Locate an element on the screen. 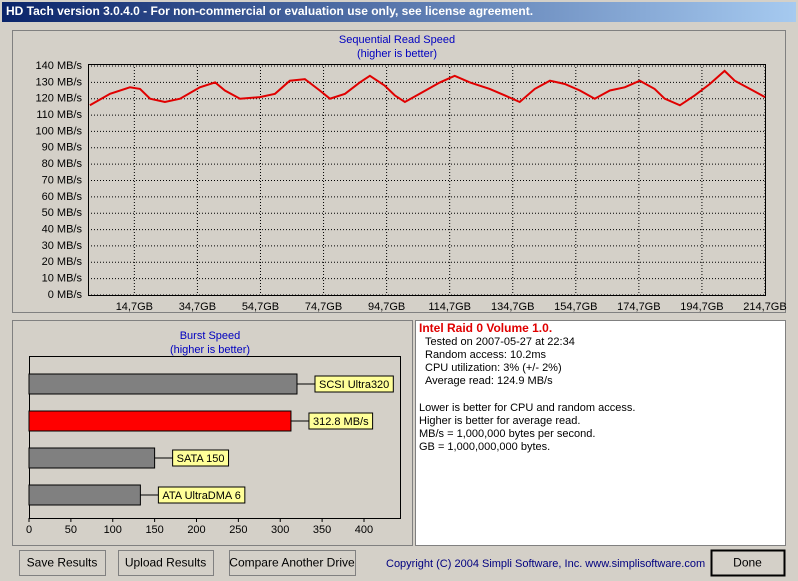  y-tick-label: 60 MB/s is located at coordinates (62, 197).